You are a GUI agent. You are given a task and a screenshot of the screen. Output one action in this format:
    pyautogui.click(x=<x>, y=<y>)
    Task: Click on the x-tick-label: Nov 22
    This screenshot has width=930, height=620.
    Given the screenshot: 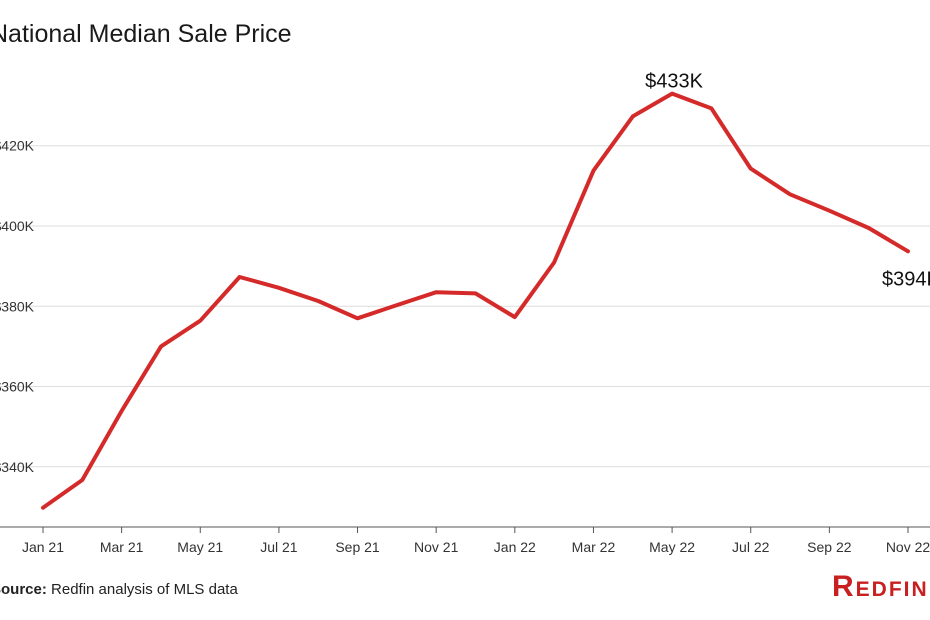 What is the action you would take?
    pyautogui.click(x=908, y=547)
    